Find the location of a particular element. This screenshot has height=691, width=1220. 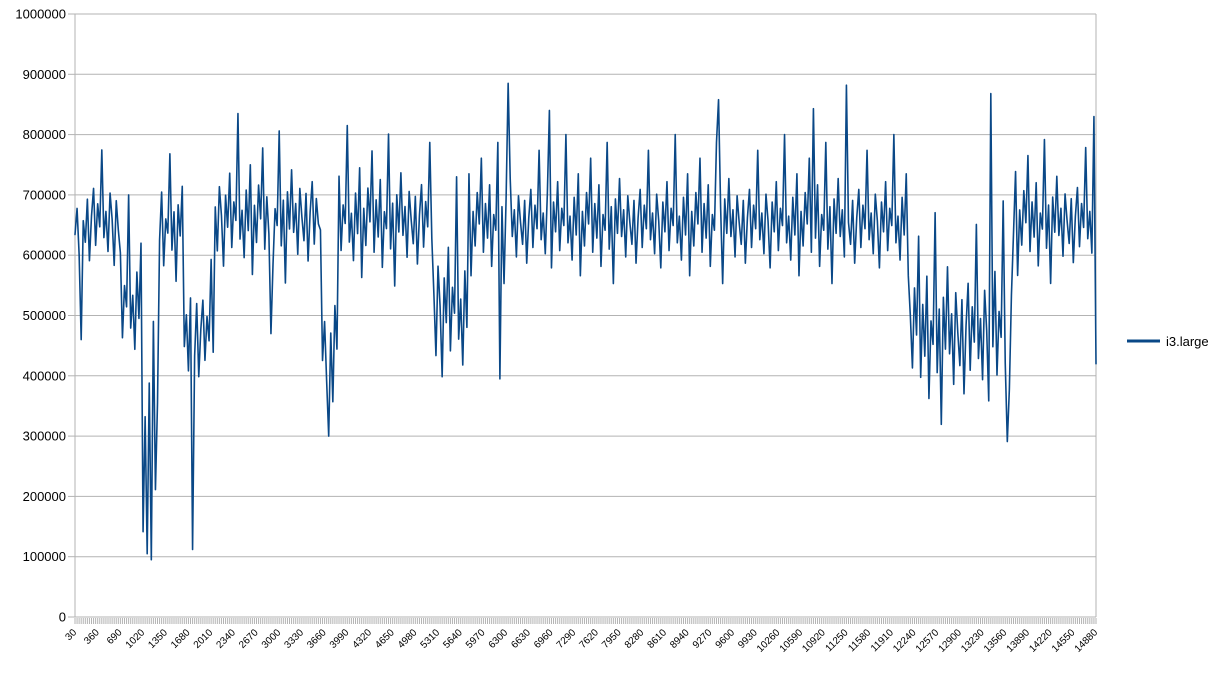

svg-text: 14880 is located at coordinates (1087, 641).